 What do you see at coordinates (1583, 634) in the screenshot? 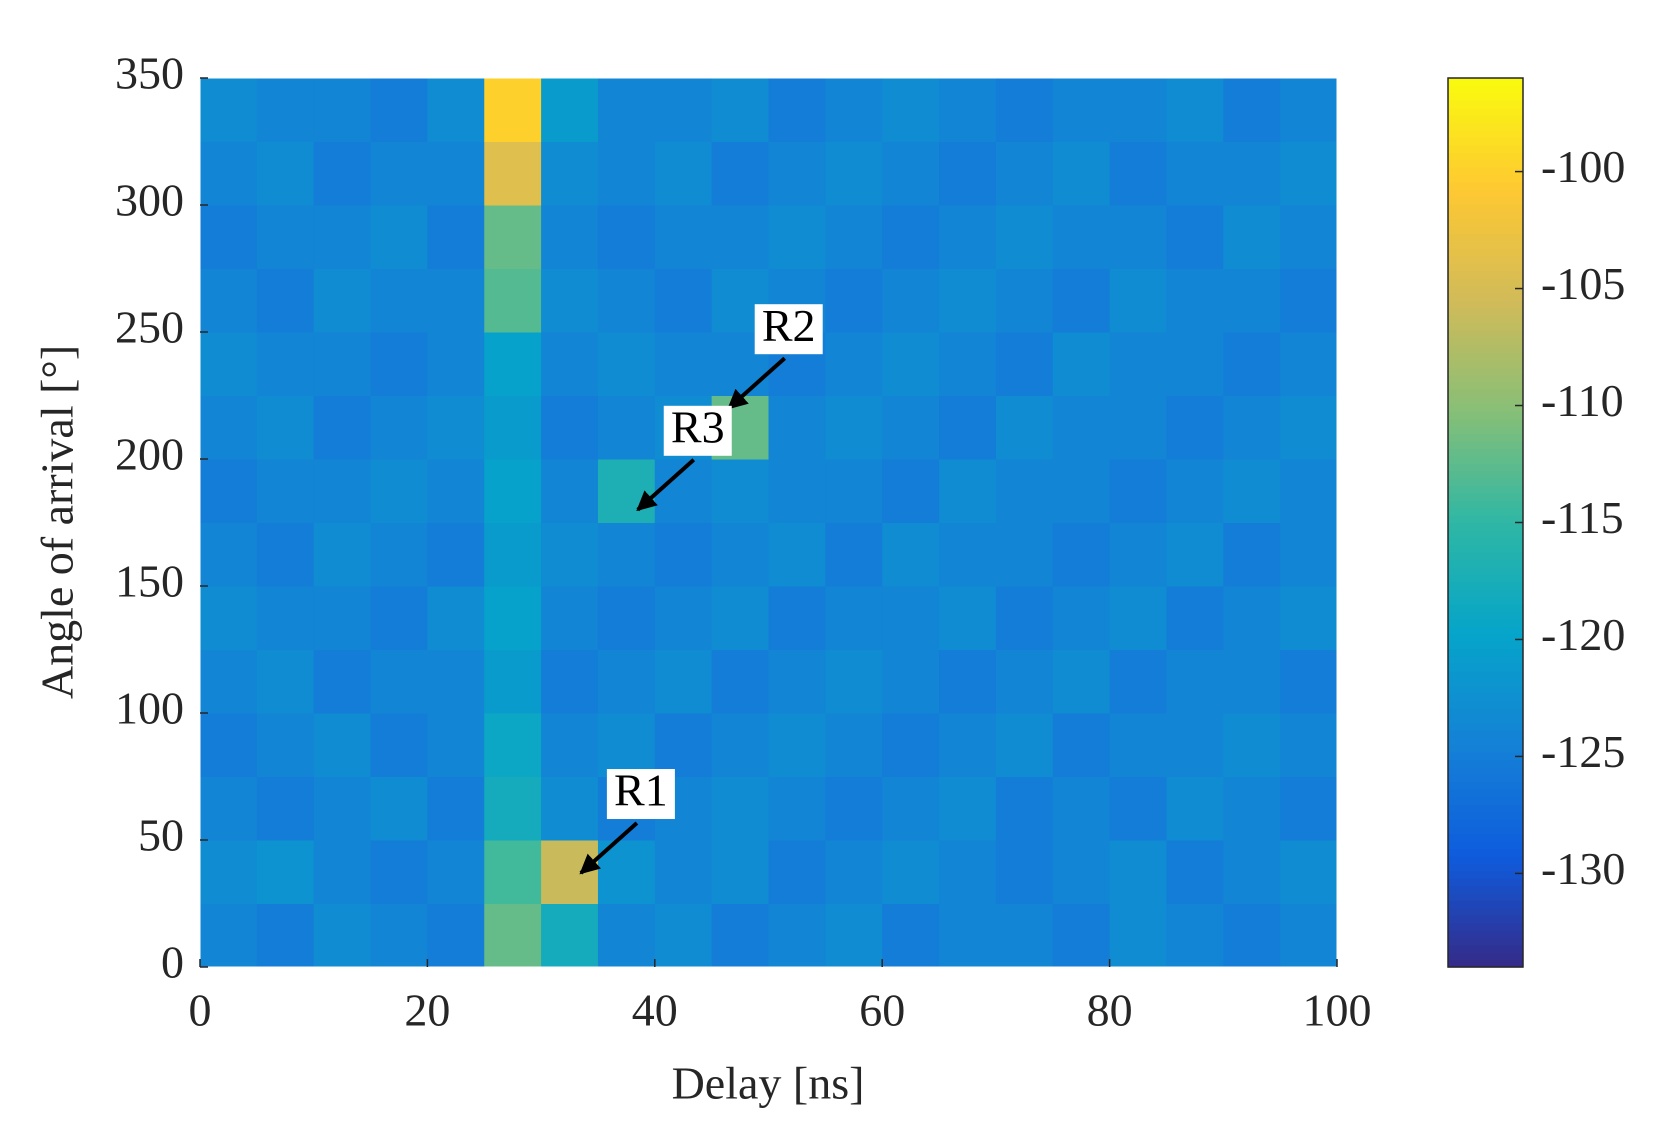
I see `colorbar-tick-label: -120` at bounding box center [1583, 634].